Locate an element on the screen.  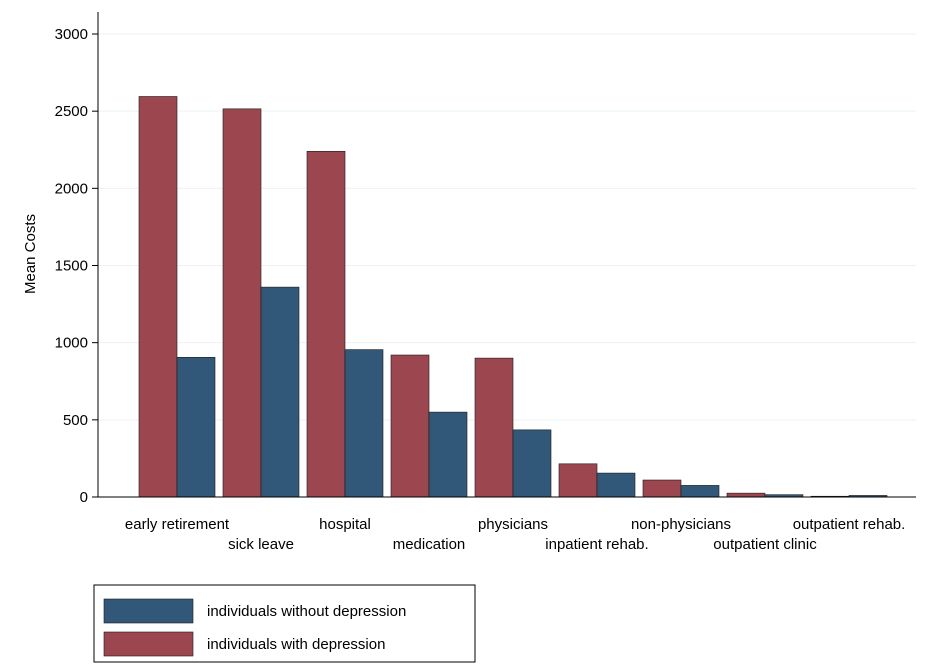
x-tick-label: inpatient rehab. is located at coordinates (596, 544).